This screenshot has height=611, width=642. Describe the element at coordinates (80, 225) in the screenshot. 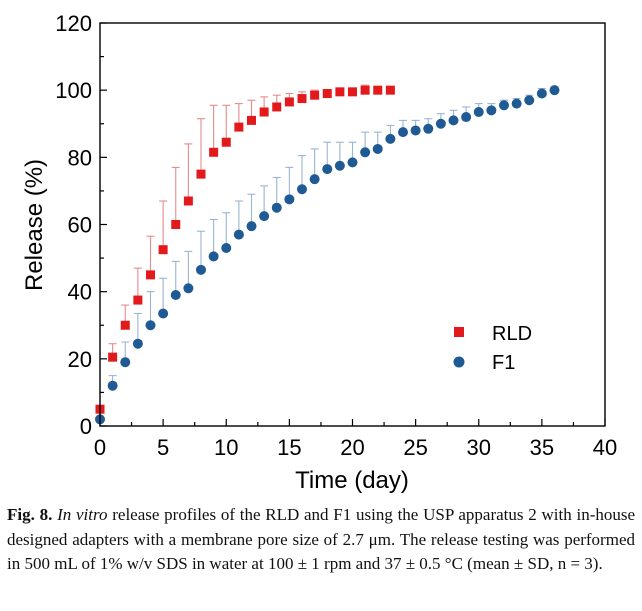

I see `y-tick-label: 60` at that location.